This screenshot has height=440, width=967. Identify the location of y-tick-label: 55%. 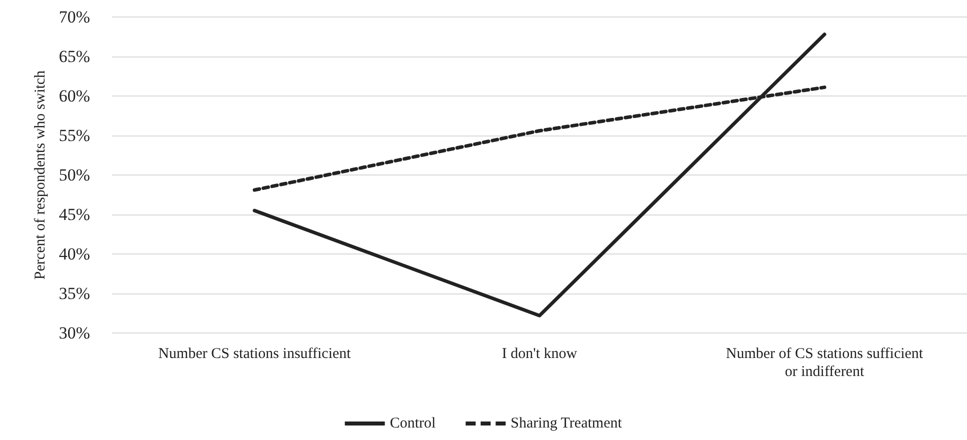
(74, 135).